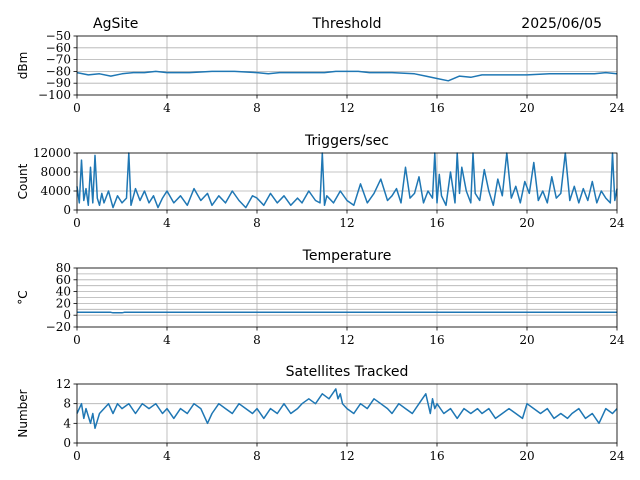 Image resolution: width=640 pixels, height=480 pixels. Describe the element at coordinates (346, 141) in the screenshot. I see `chart-title: Triggers/sec` at that location.